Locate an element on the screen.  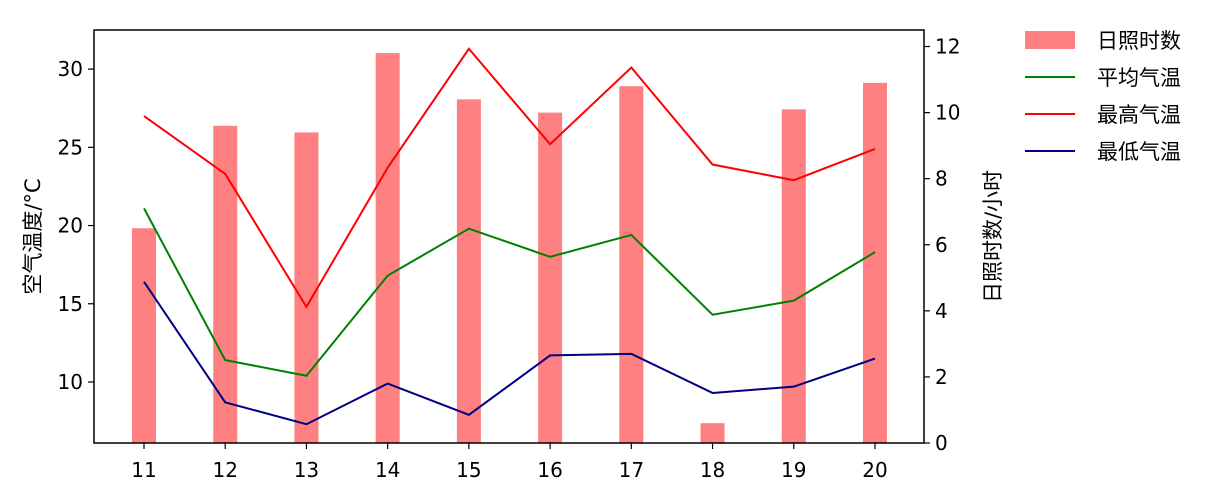
x-tick-label: 13 is located at coordinates (306, 470).